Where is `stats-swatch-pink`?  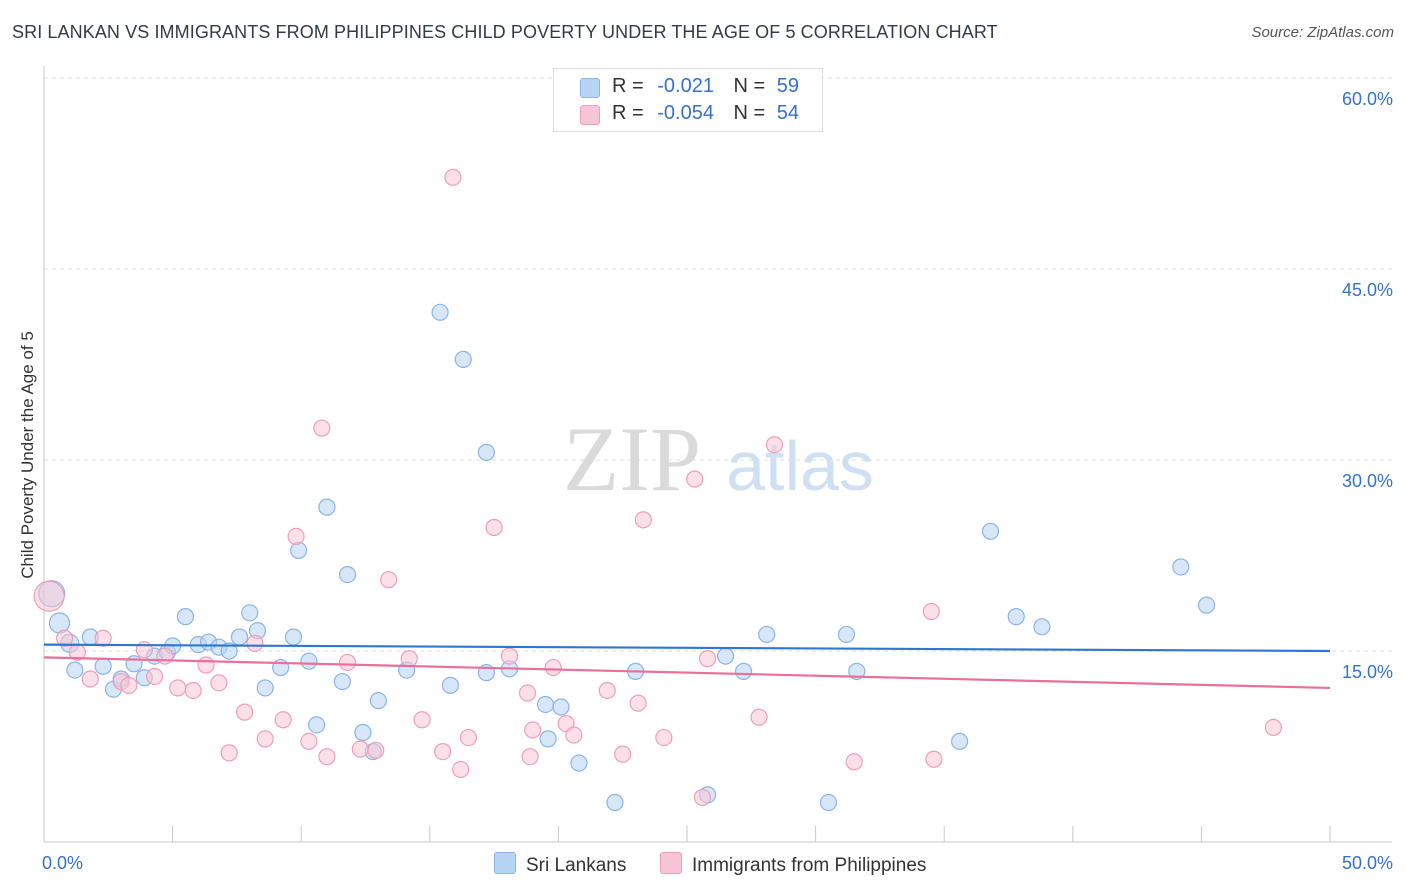
stats-swatch-pink is located at coordinates (590, 115).